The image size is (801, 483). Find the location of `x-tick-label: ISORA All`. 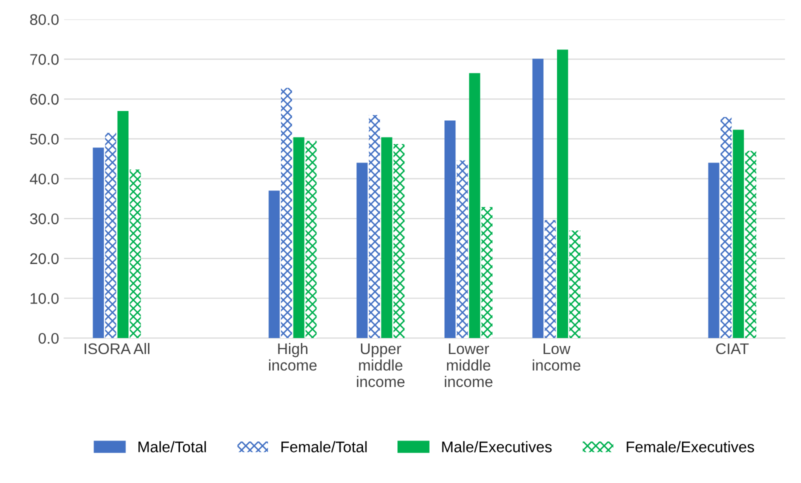

x-tick-label: ISORA All is located at coordinates (117, 348).